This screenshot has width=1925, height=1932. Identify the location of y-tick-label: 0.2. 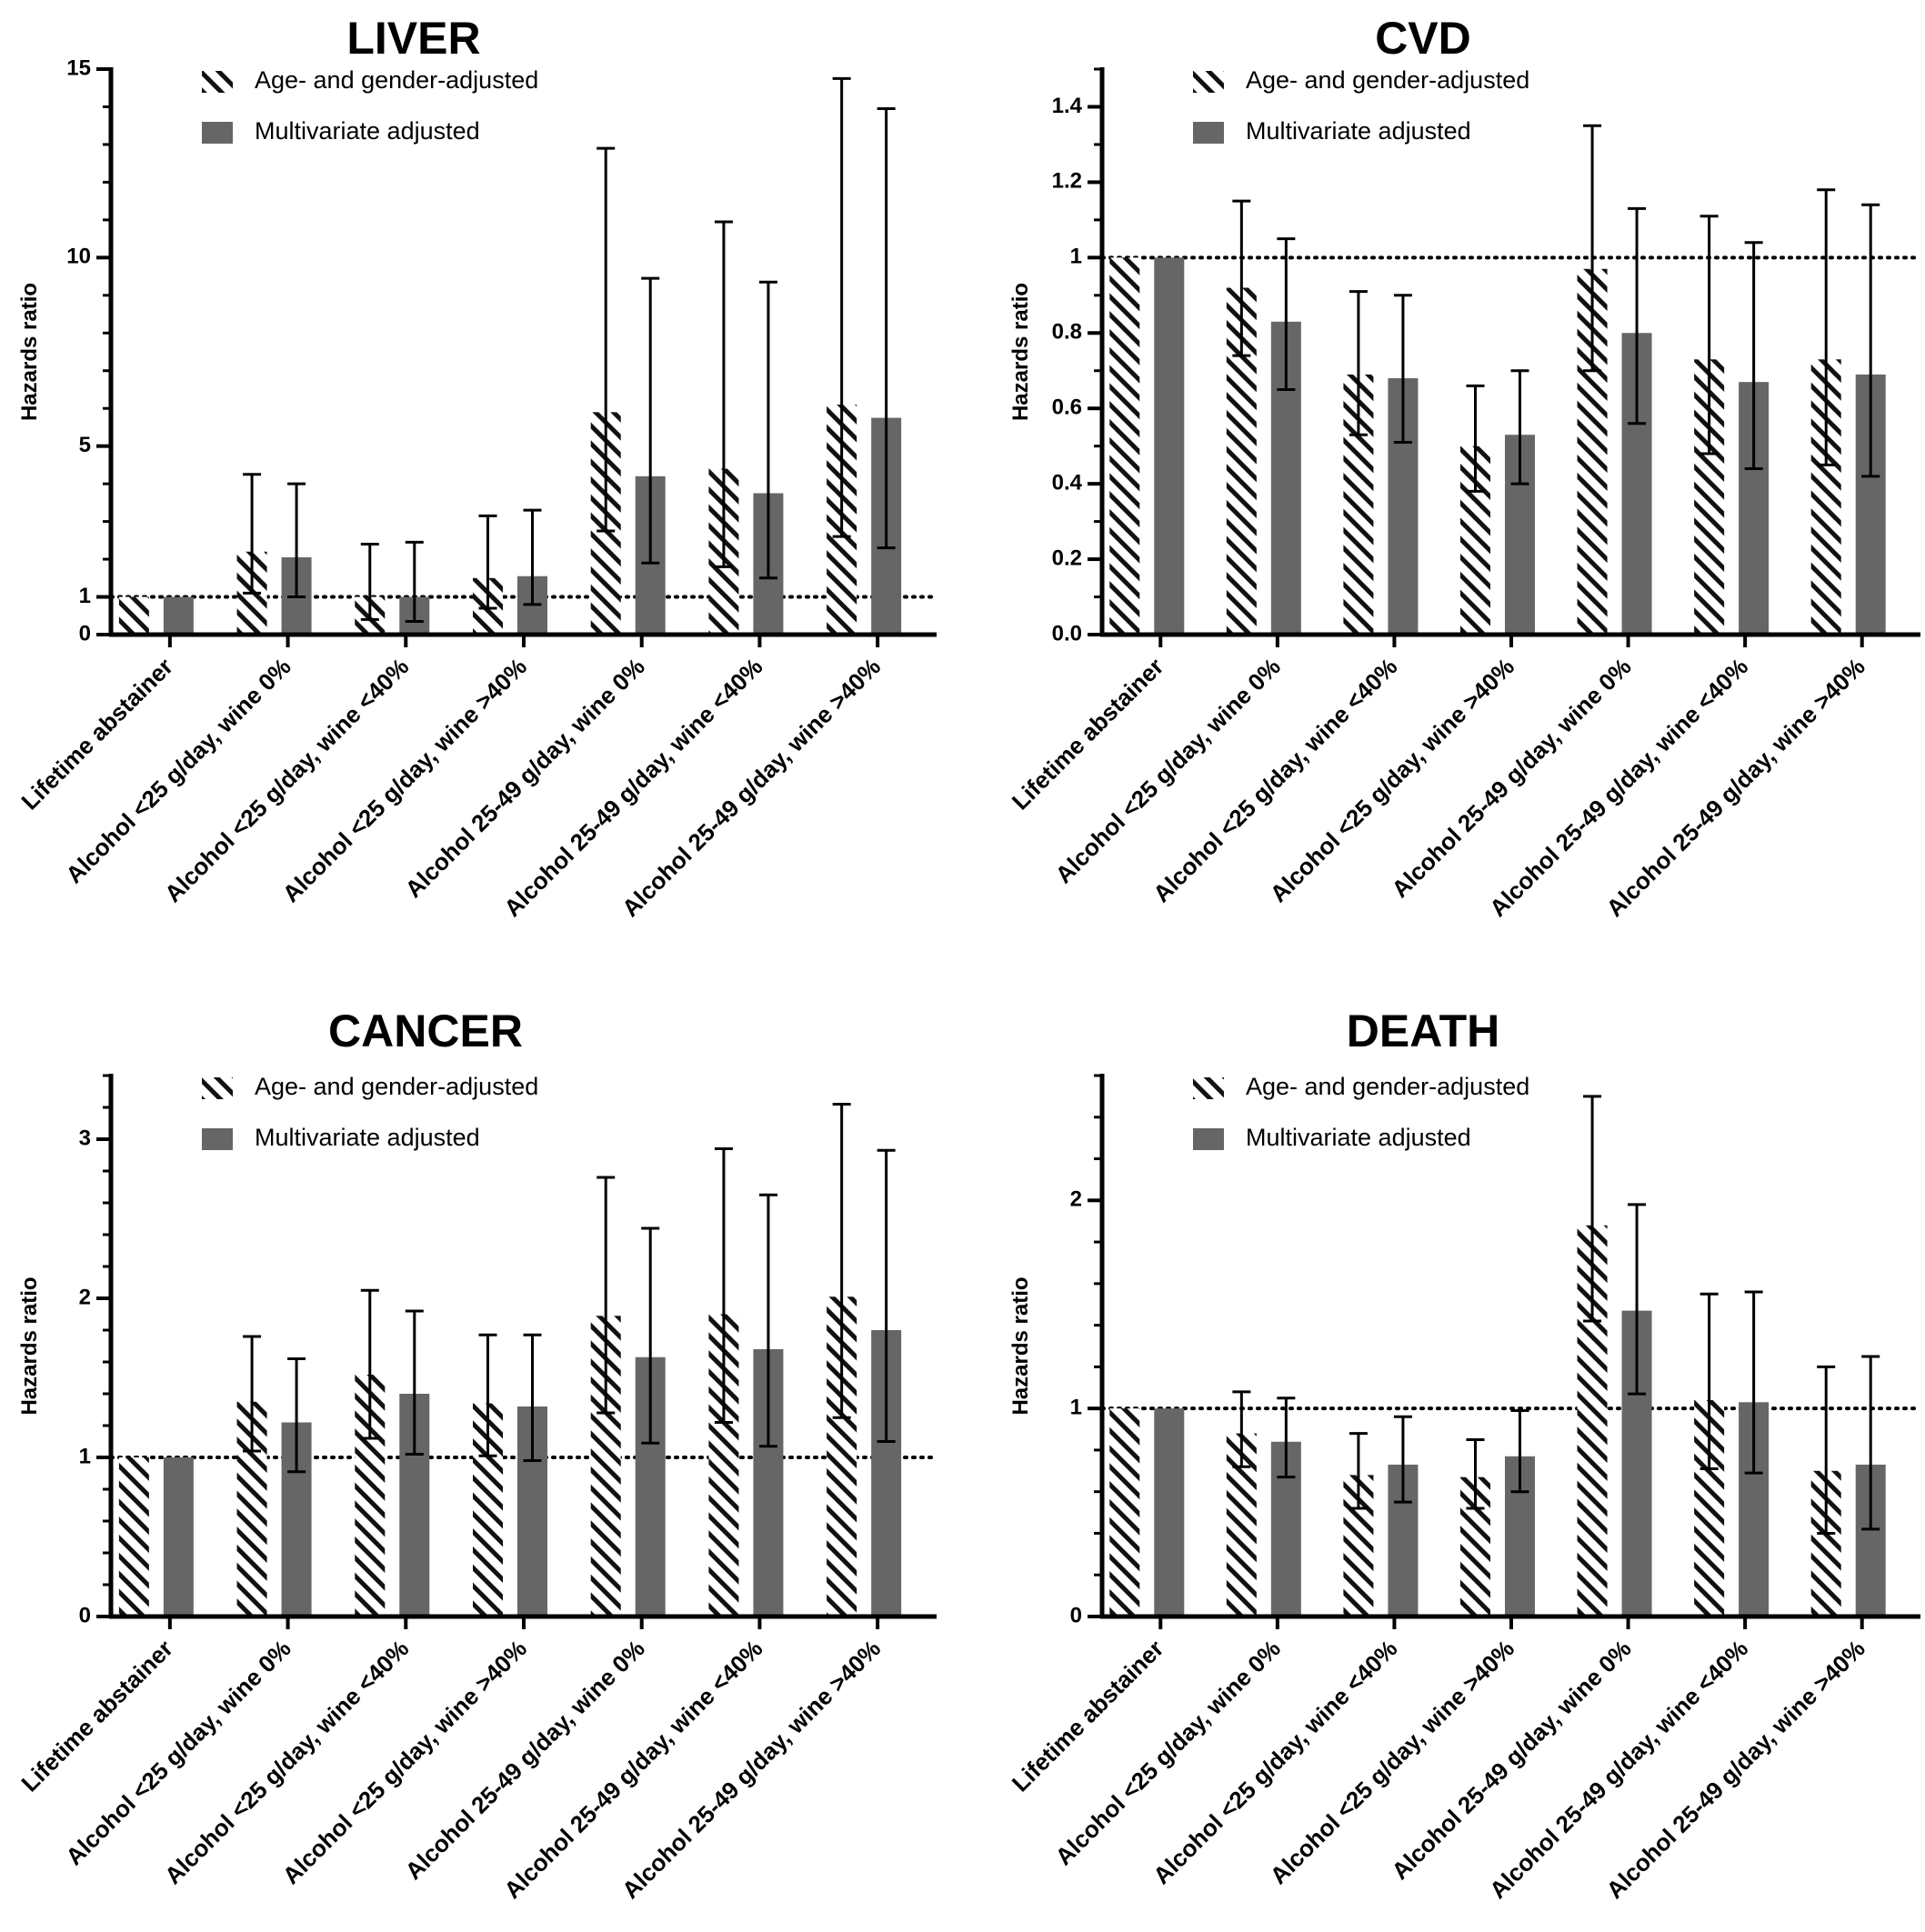
(1067, 558).